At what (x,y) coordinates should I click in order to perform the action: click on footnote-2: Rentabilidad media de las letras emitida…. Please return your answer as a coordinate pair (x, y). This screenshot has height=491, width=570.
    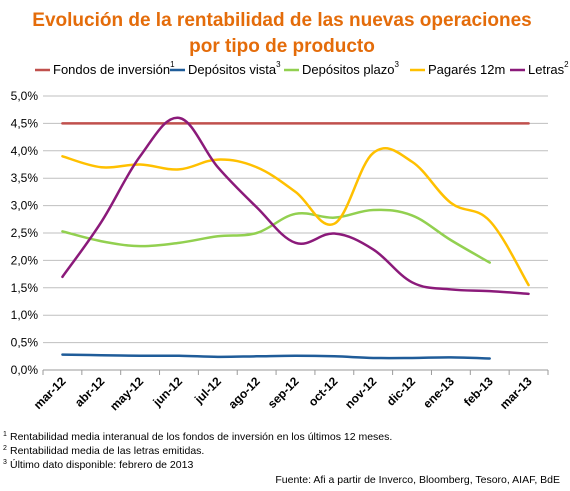
    Looking at the image, I should click on (107, 451).